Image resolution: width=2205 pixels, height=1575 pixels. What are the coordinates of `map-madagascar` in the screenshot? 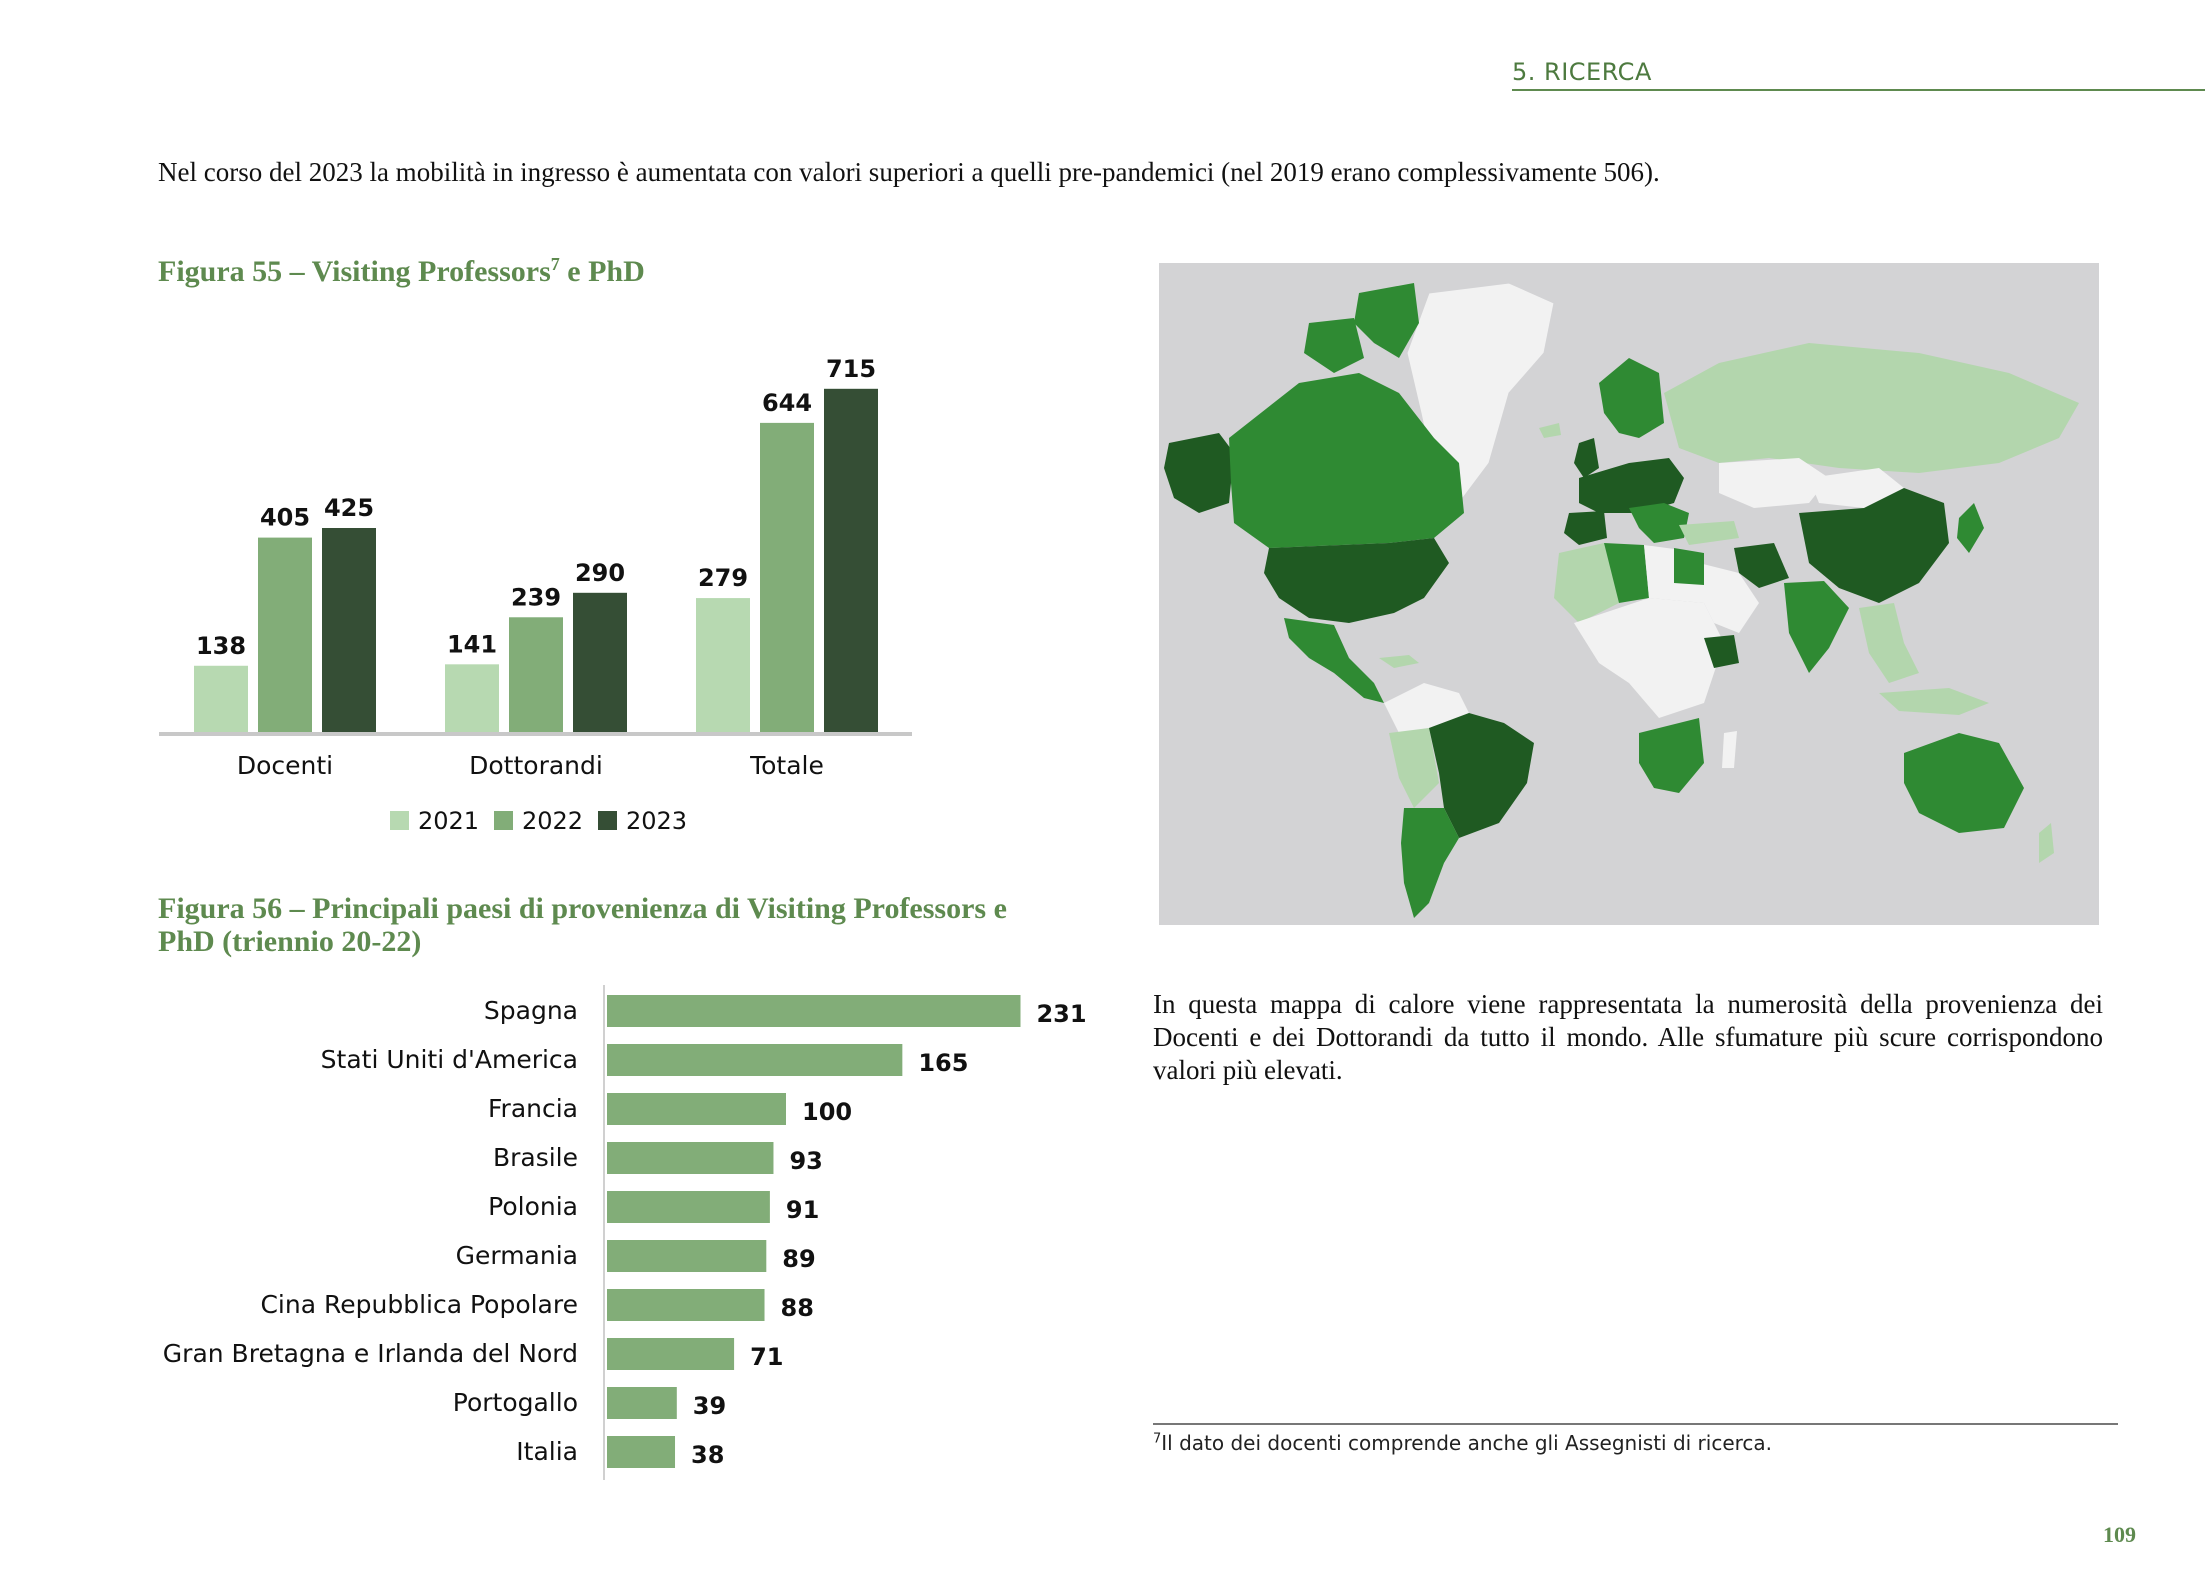 It's located at (1729, 749).